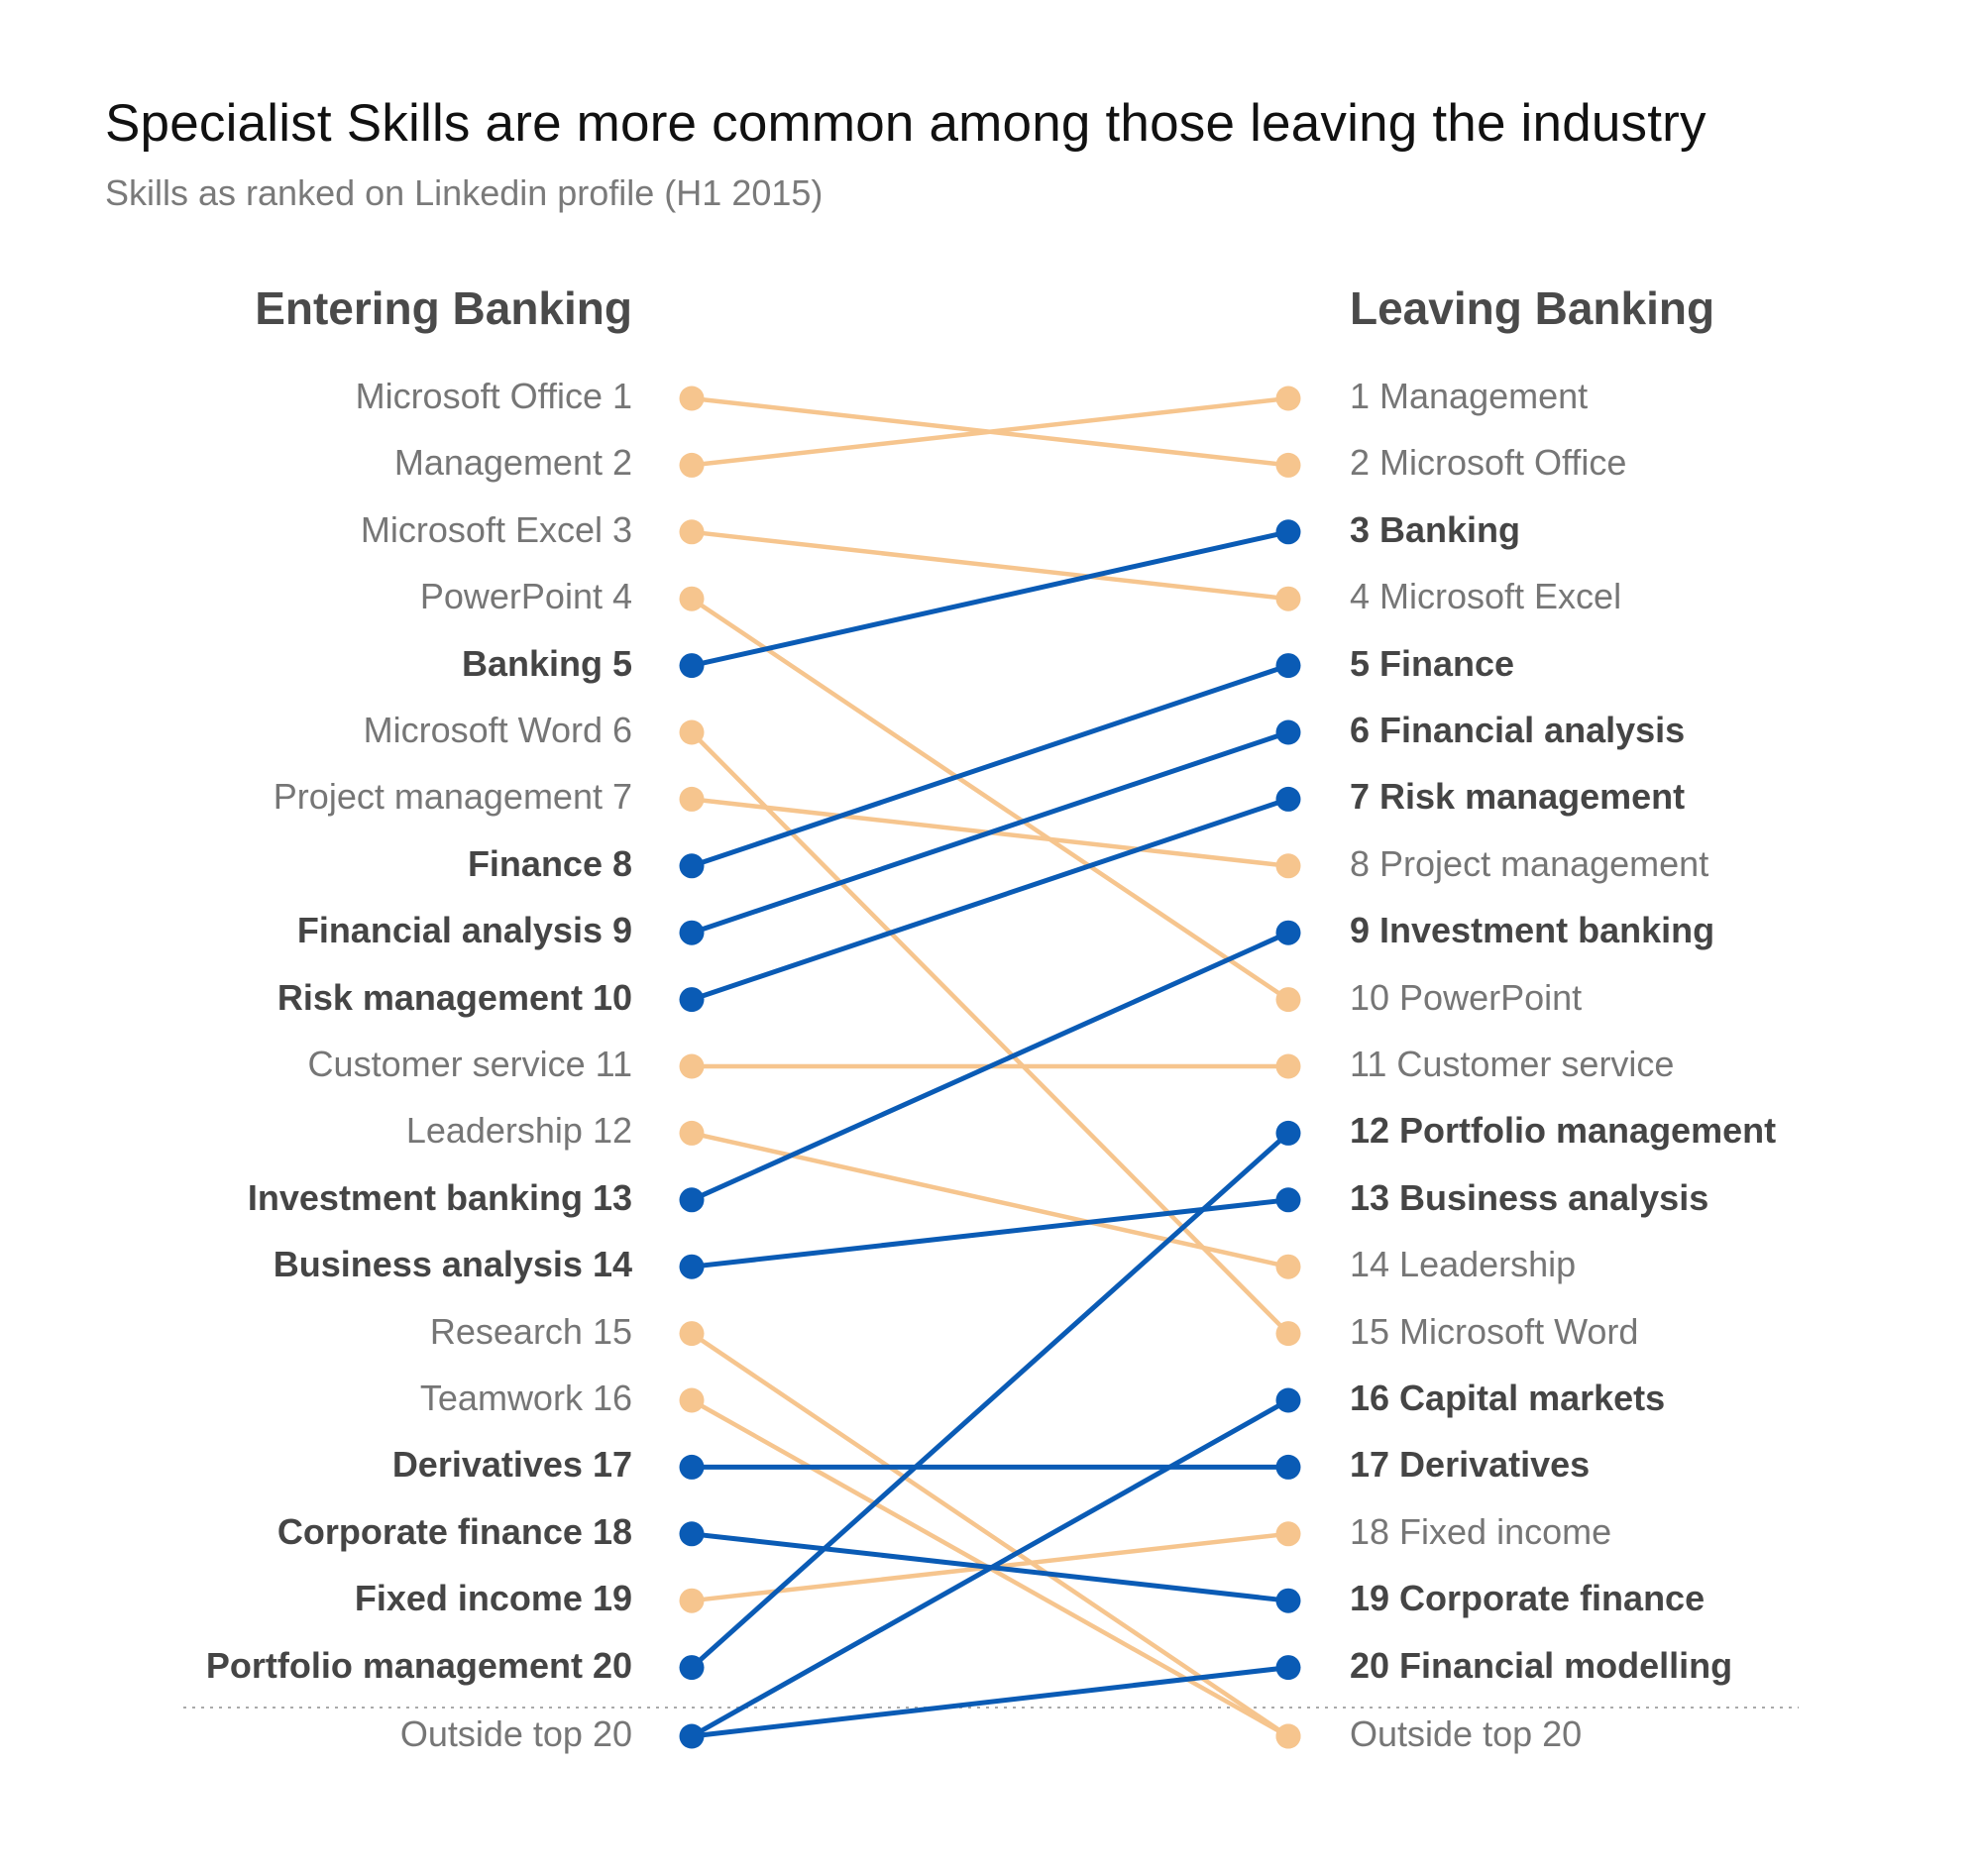  Describe the element at coordinates (530, 1331) in the screenshot. I see `left-rank-label: Research 15` at that location.